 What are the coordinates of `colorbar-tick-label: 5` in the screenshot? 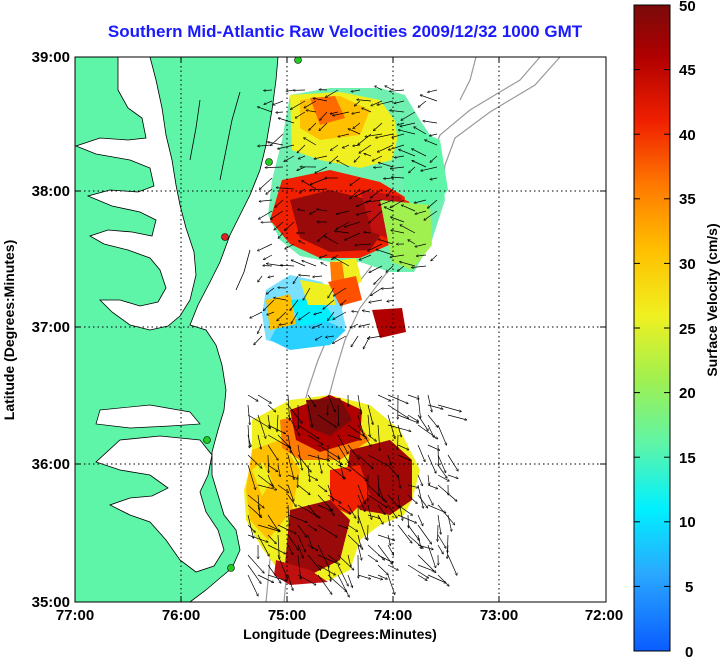 It's located at (689, 587).